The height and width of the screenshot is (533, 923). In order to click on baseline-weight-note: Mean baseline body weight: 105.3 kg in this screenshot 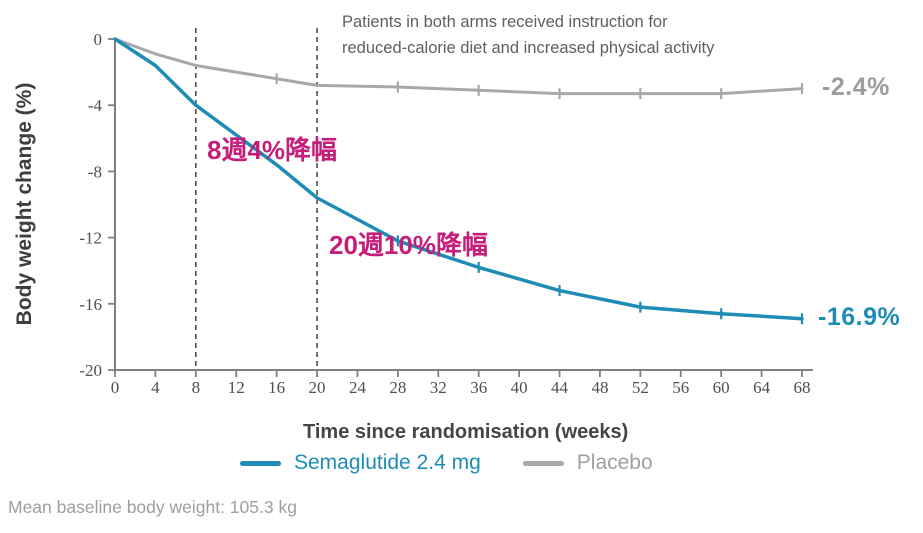, I will do `click(152, 507)`.